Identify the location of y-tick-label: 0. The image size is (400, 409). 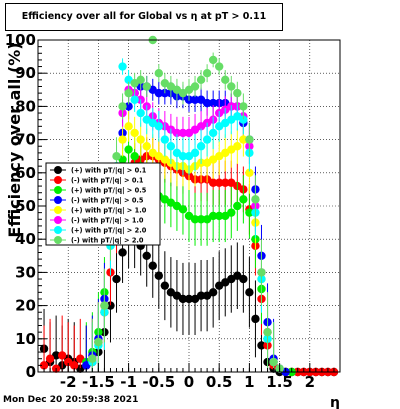
(31, 372).